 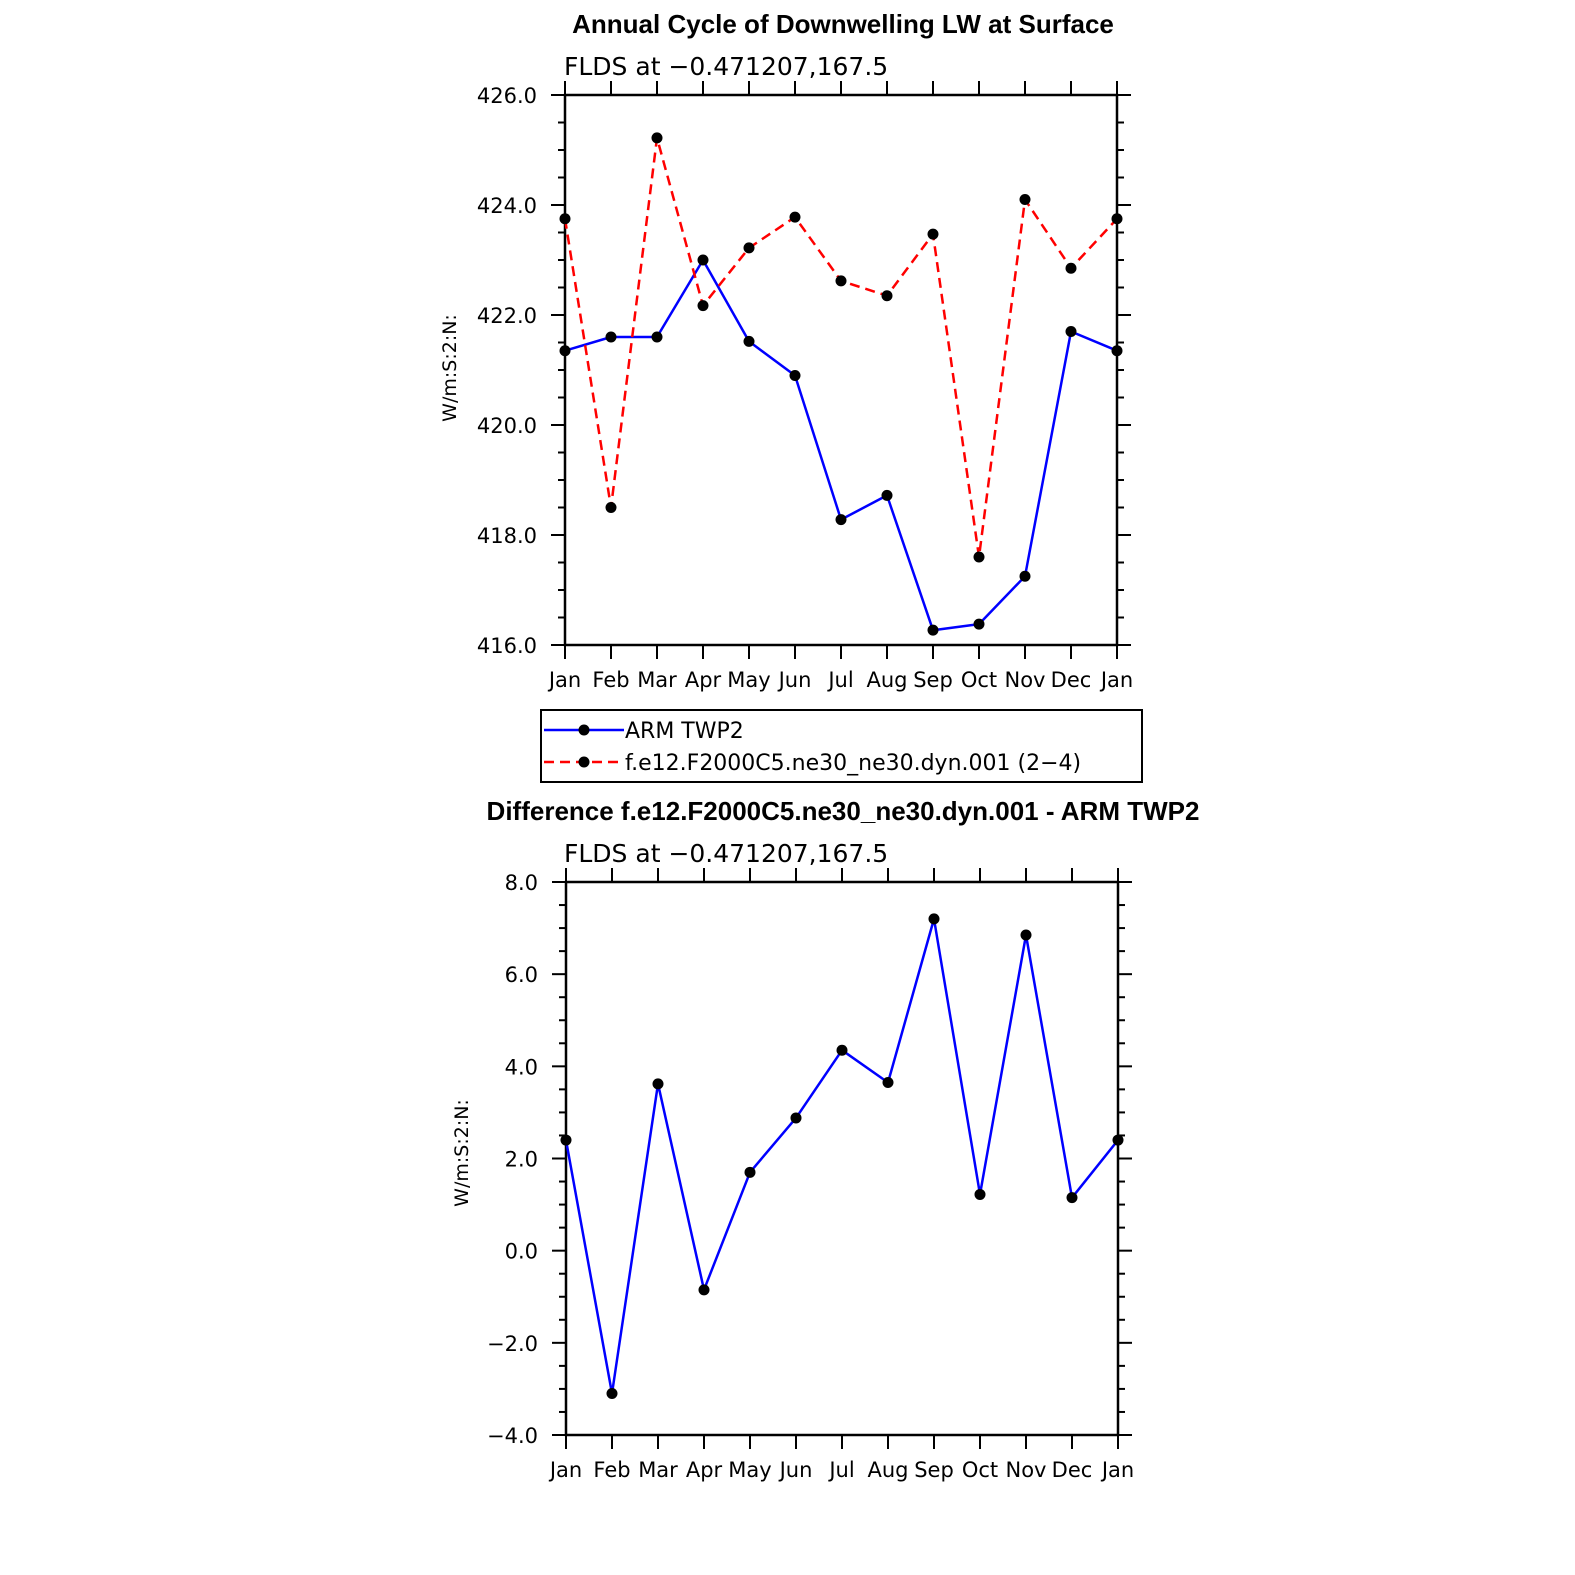 What do you see at coordinates (1071, 680) in the screenshot?
I see `top-chart-xtick-label: Dec` at bounding box center [1071, 680].